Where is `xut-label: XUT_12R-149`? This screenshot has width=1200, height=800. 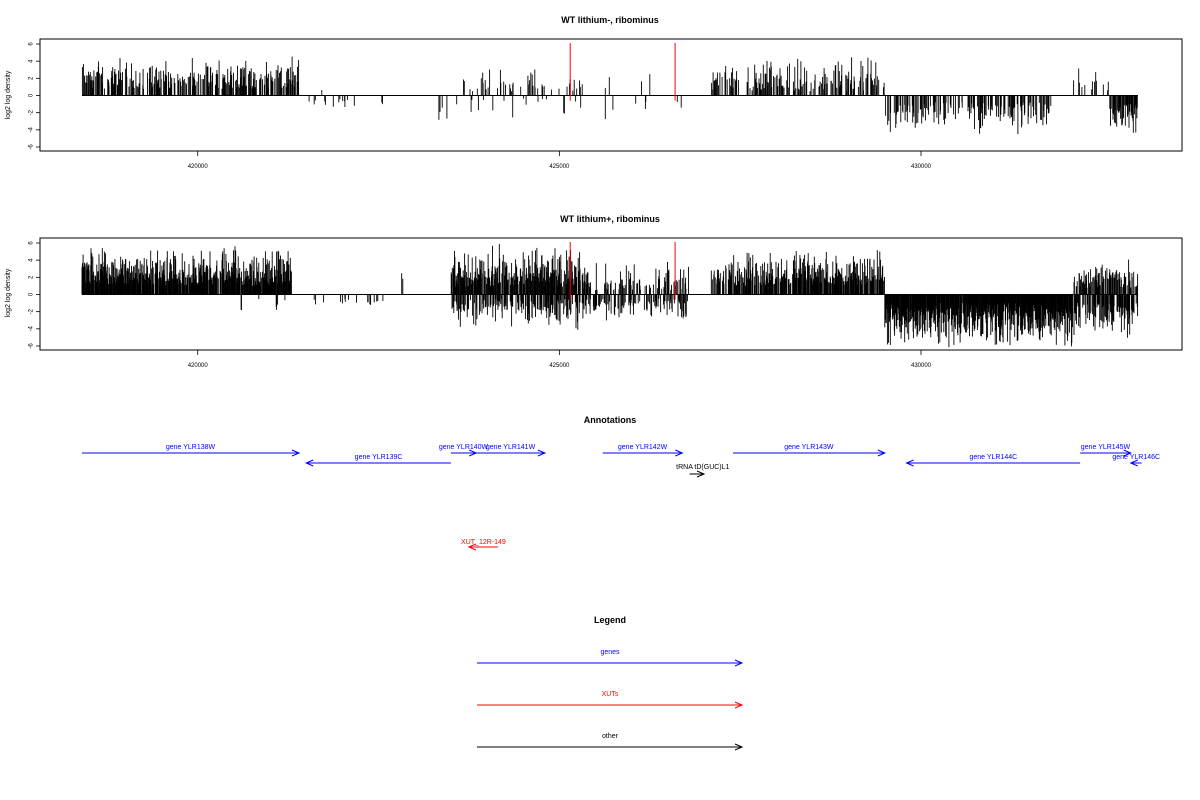
xut-label: XUT_12R-149 is located at coordinates (483, 542).